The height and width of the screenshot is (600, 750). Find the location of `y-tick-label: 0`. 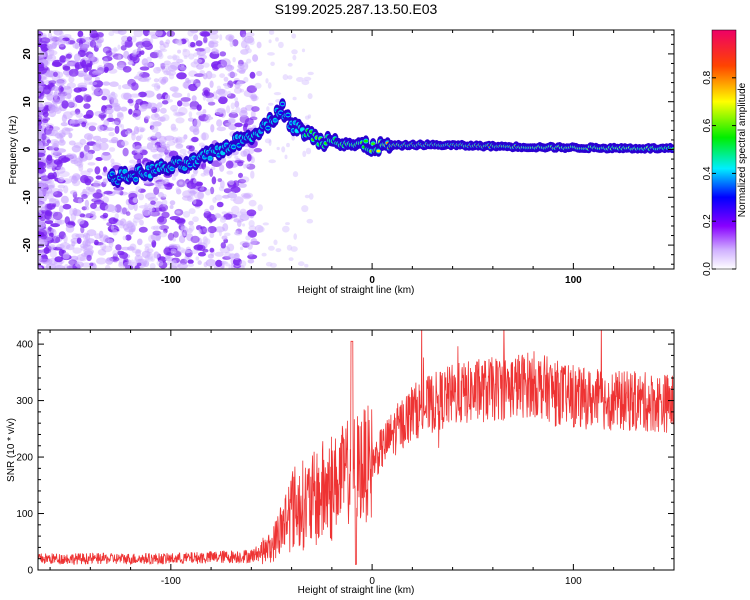

y-tick-label: 0 is located at coordinates (30, 571).